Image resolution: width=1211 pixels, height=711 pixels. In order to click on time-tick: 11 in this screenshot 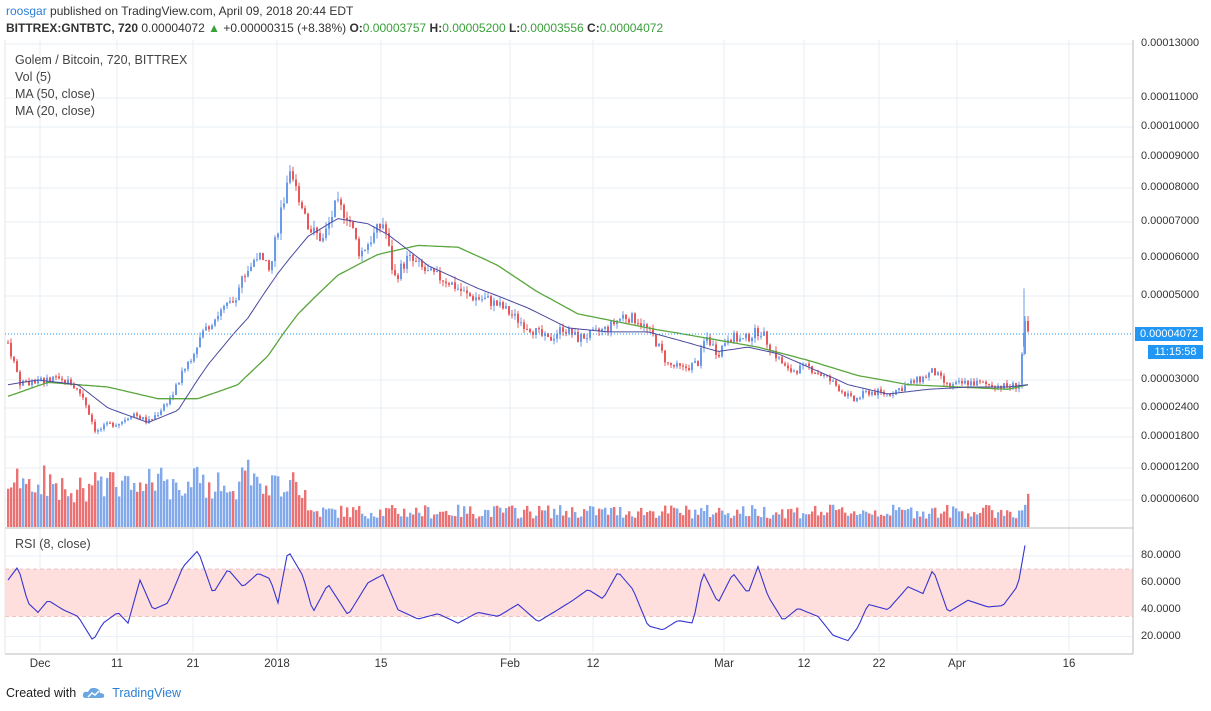, I will do `click(117, 664)`.